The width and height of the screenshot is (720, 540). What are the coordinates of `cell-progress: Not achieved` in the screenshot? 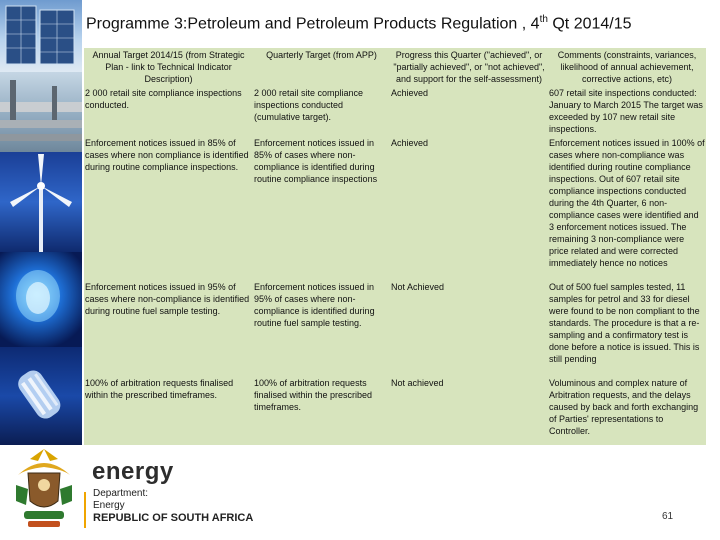 It's located at (417, 383).